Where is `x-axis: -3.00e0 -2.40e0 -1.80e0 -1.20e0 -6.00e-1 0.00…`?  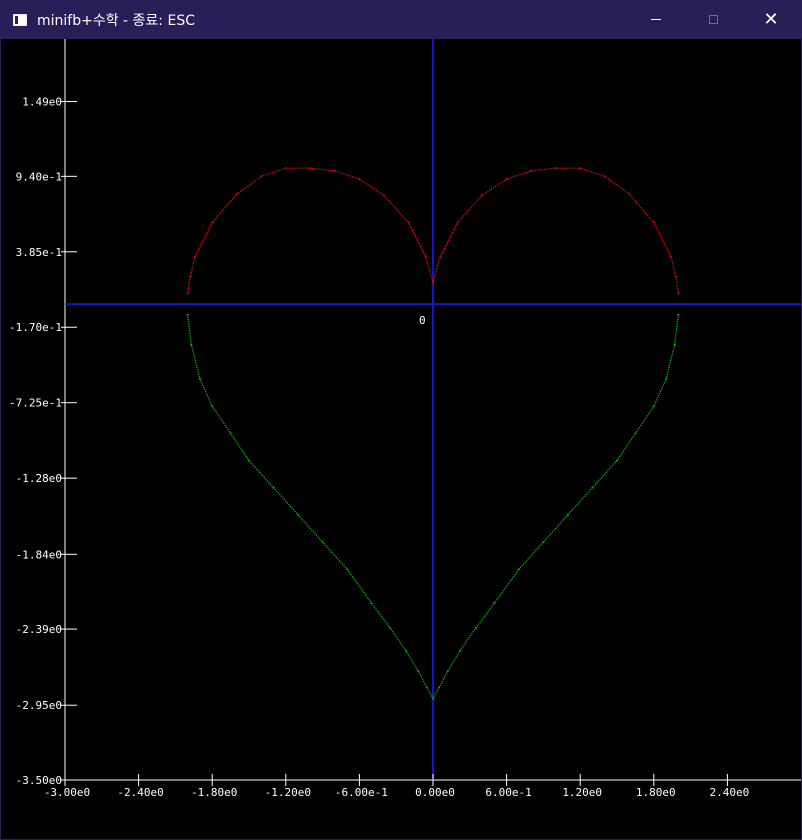
x-axis: -3.00e0 -2.40e0 -1.80e0 -1.20e0 -6.00e-1 0.00… is located at coordinates (396, 786).